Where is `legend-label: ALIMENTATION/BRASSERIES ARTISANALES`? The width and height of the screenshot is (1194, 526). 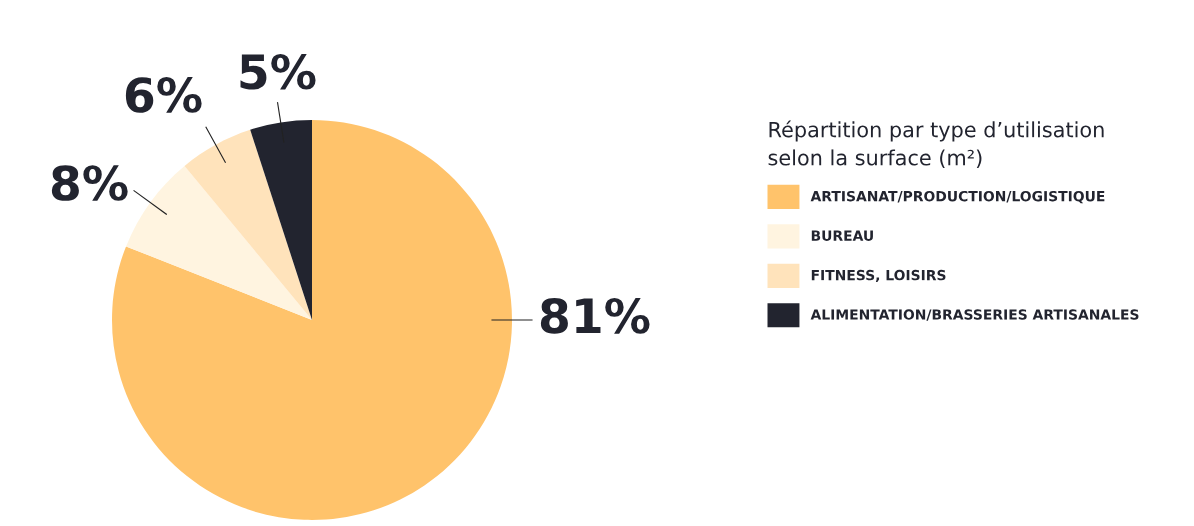 legend-label: ALIMENTATION/BRASSERIES ARTISANALES is located at coordinates (974, 315).